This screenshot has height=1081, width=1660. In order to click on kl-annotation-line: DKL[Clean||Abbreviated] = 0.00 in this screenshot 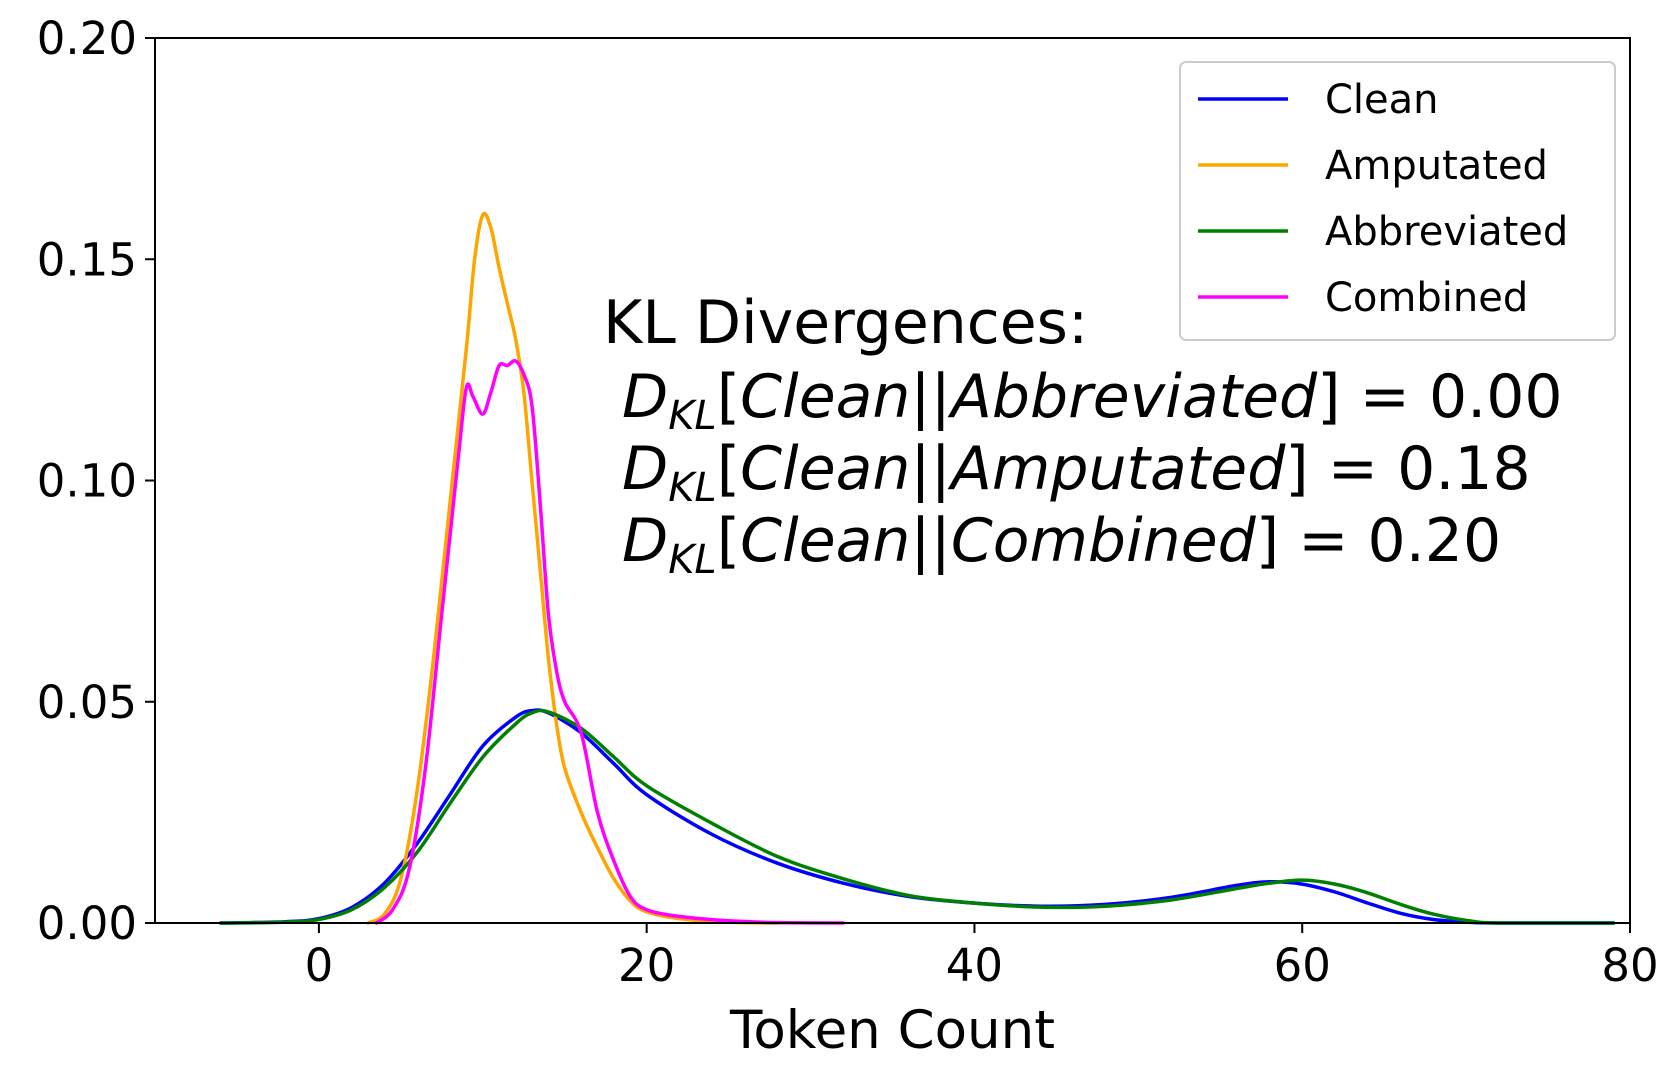, I will do `click(1092, 400)`.